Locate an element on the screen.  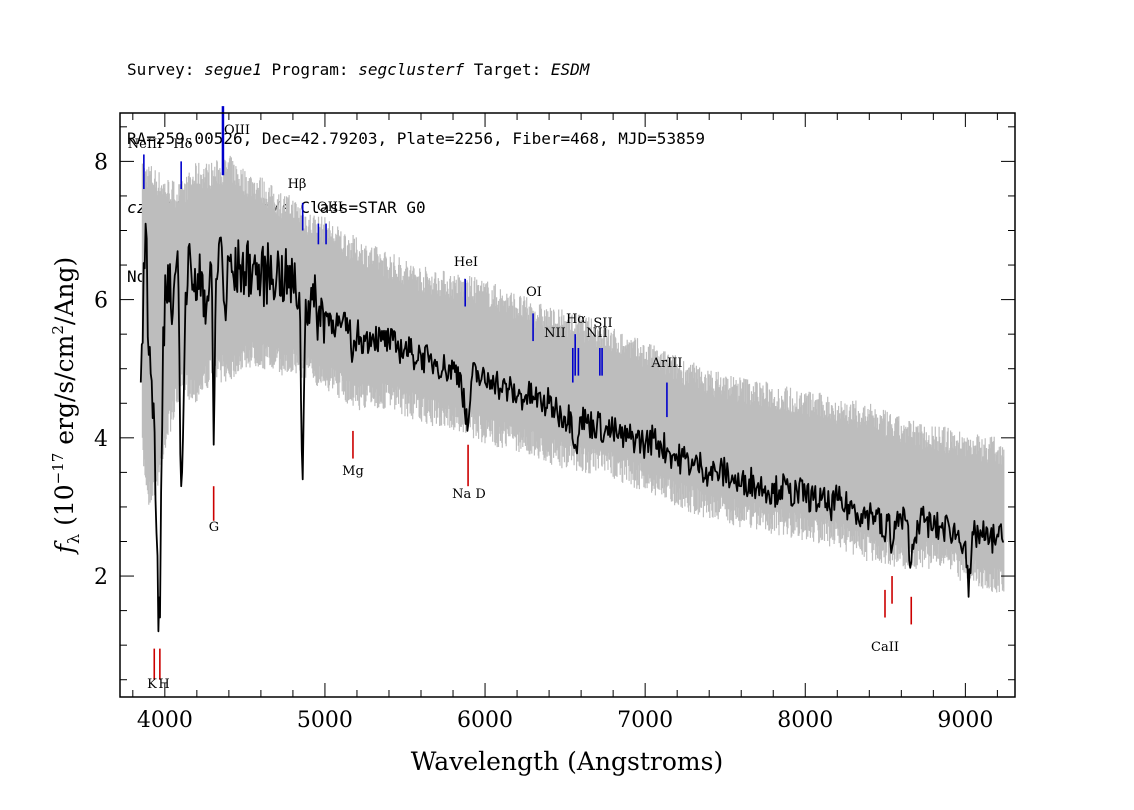
x-tick-label: 8000 is located at coordinates (805, 720).